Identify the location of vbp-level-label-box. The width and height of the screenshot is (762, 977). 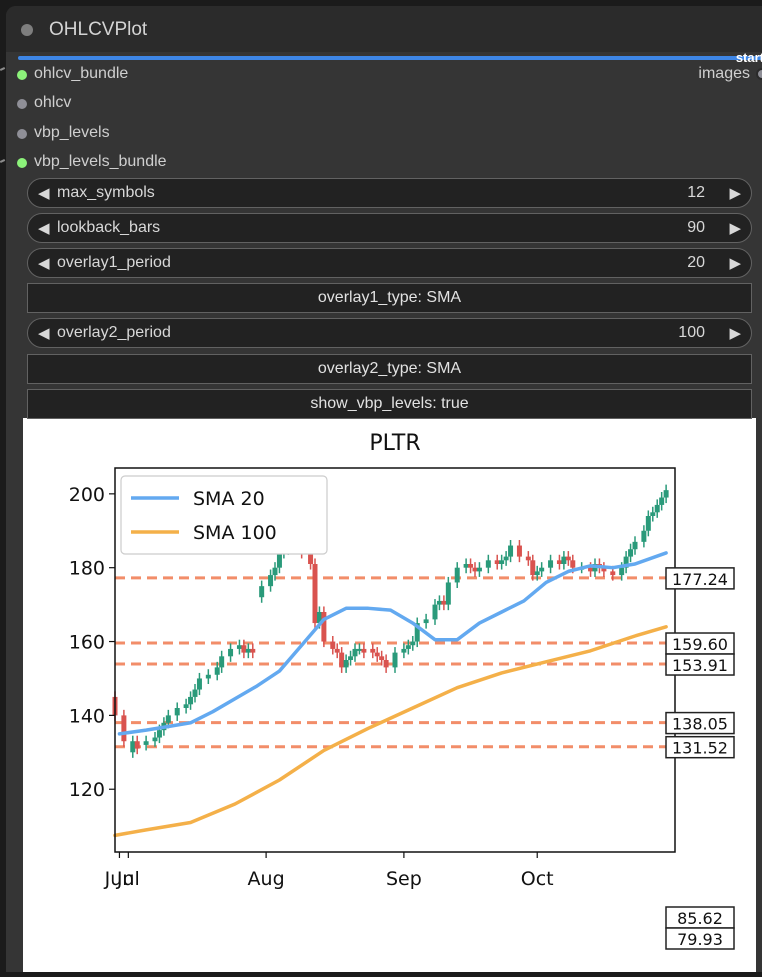
(700, 578).